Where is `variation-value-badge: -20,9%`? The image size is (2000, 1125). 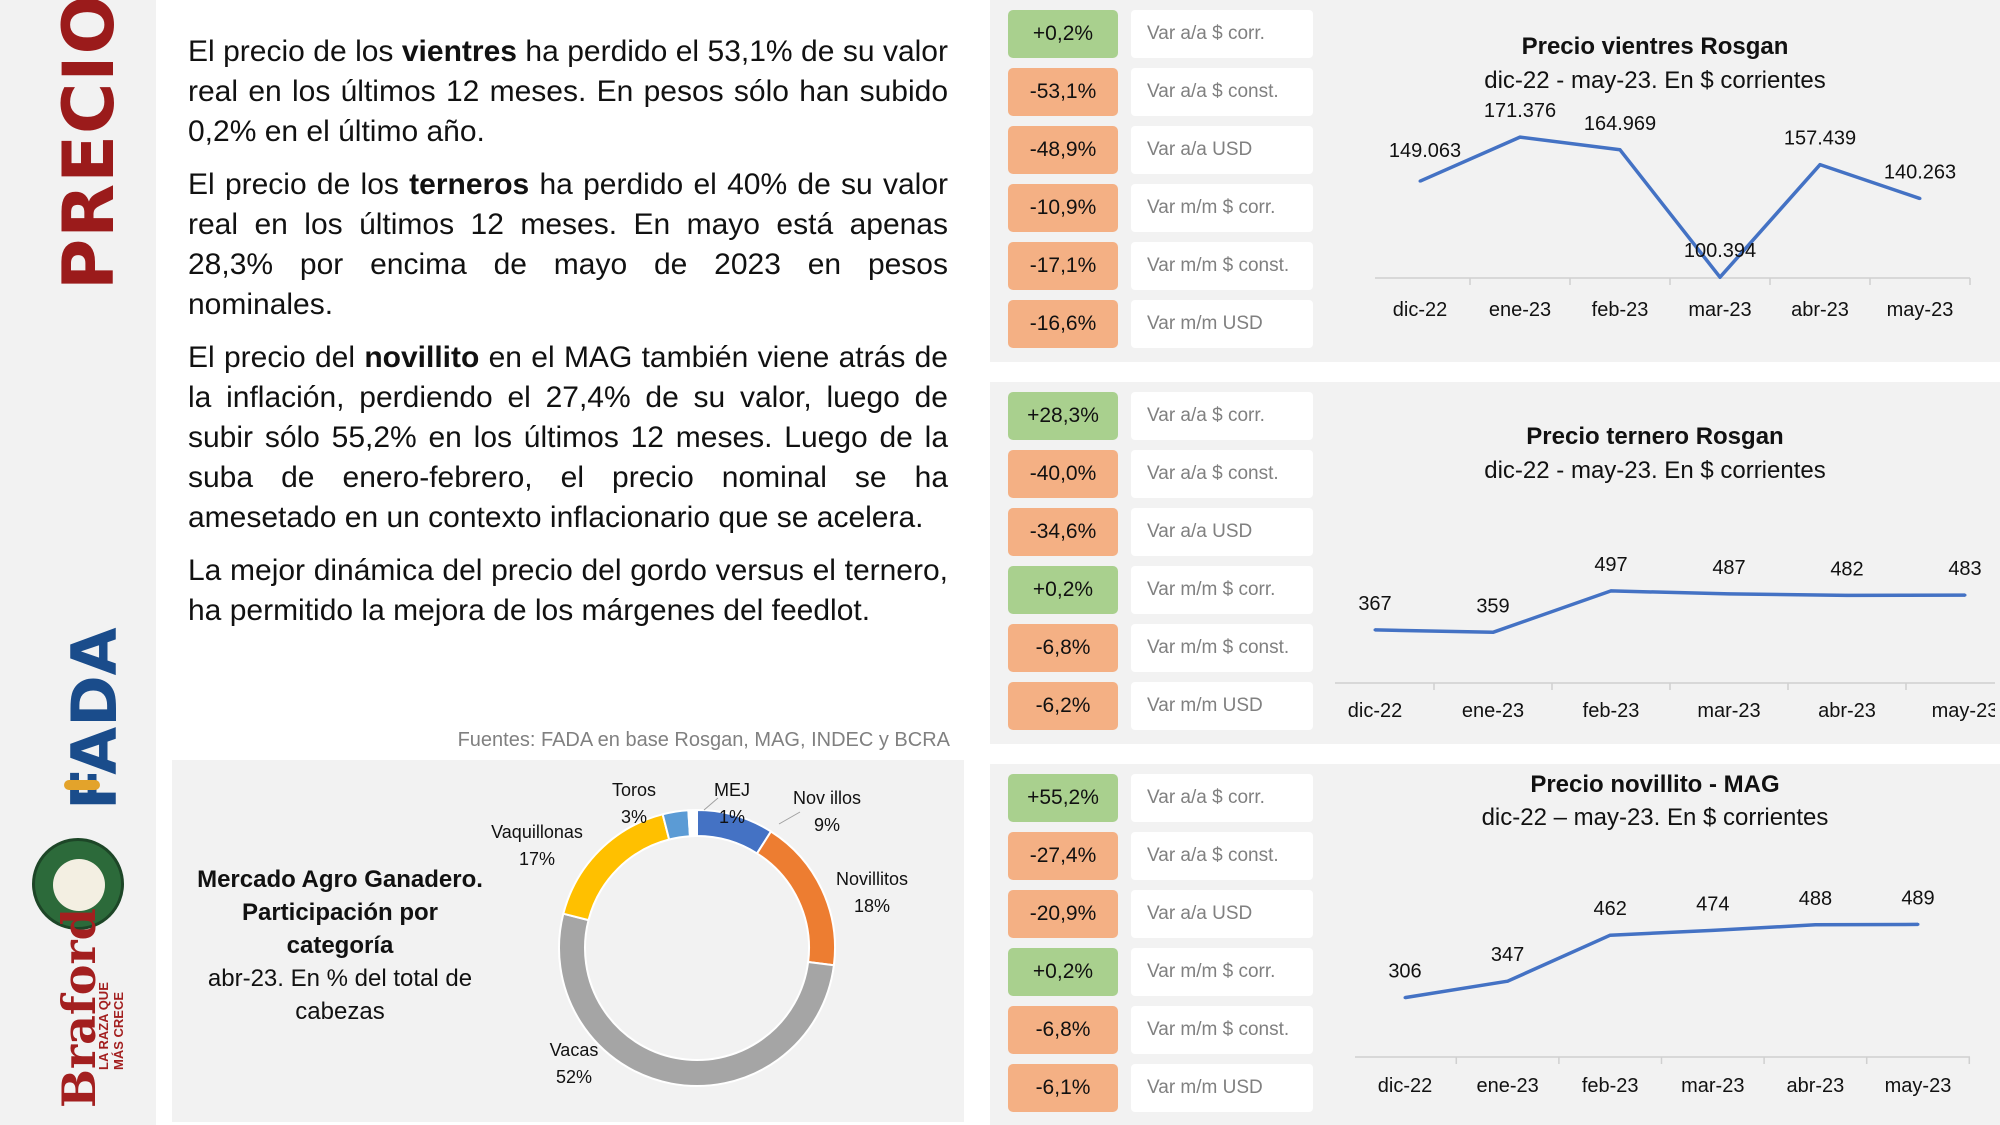 variation-value-badge: -20,9% is located at coordinates (1063, 914).